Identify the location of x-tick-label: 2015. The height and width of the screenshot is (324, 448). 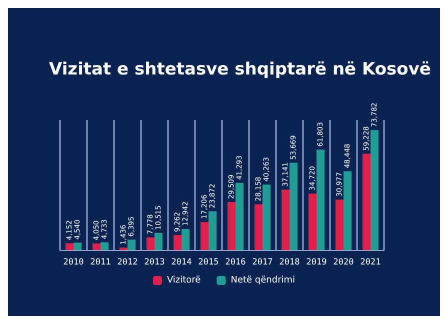
(208, 263).